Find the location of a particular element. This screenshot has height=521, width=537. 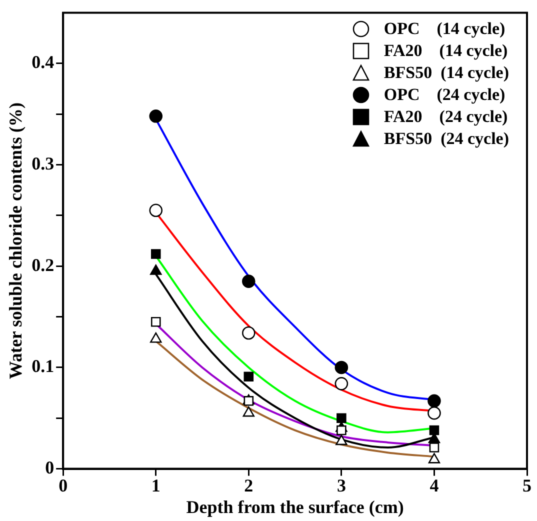

y-tick-label: 0.3 is located at coordinates (43, 163).